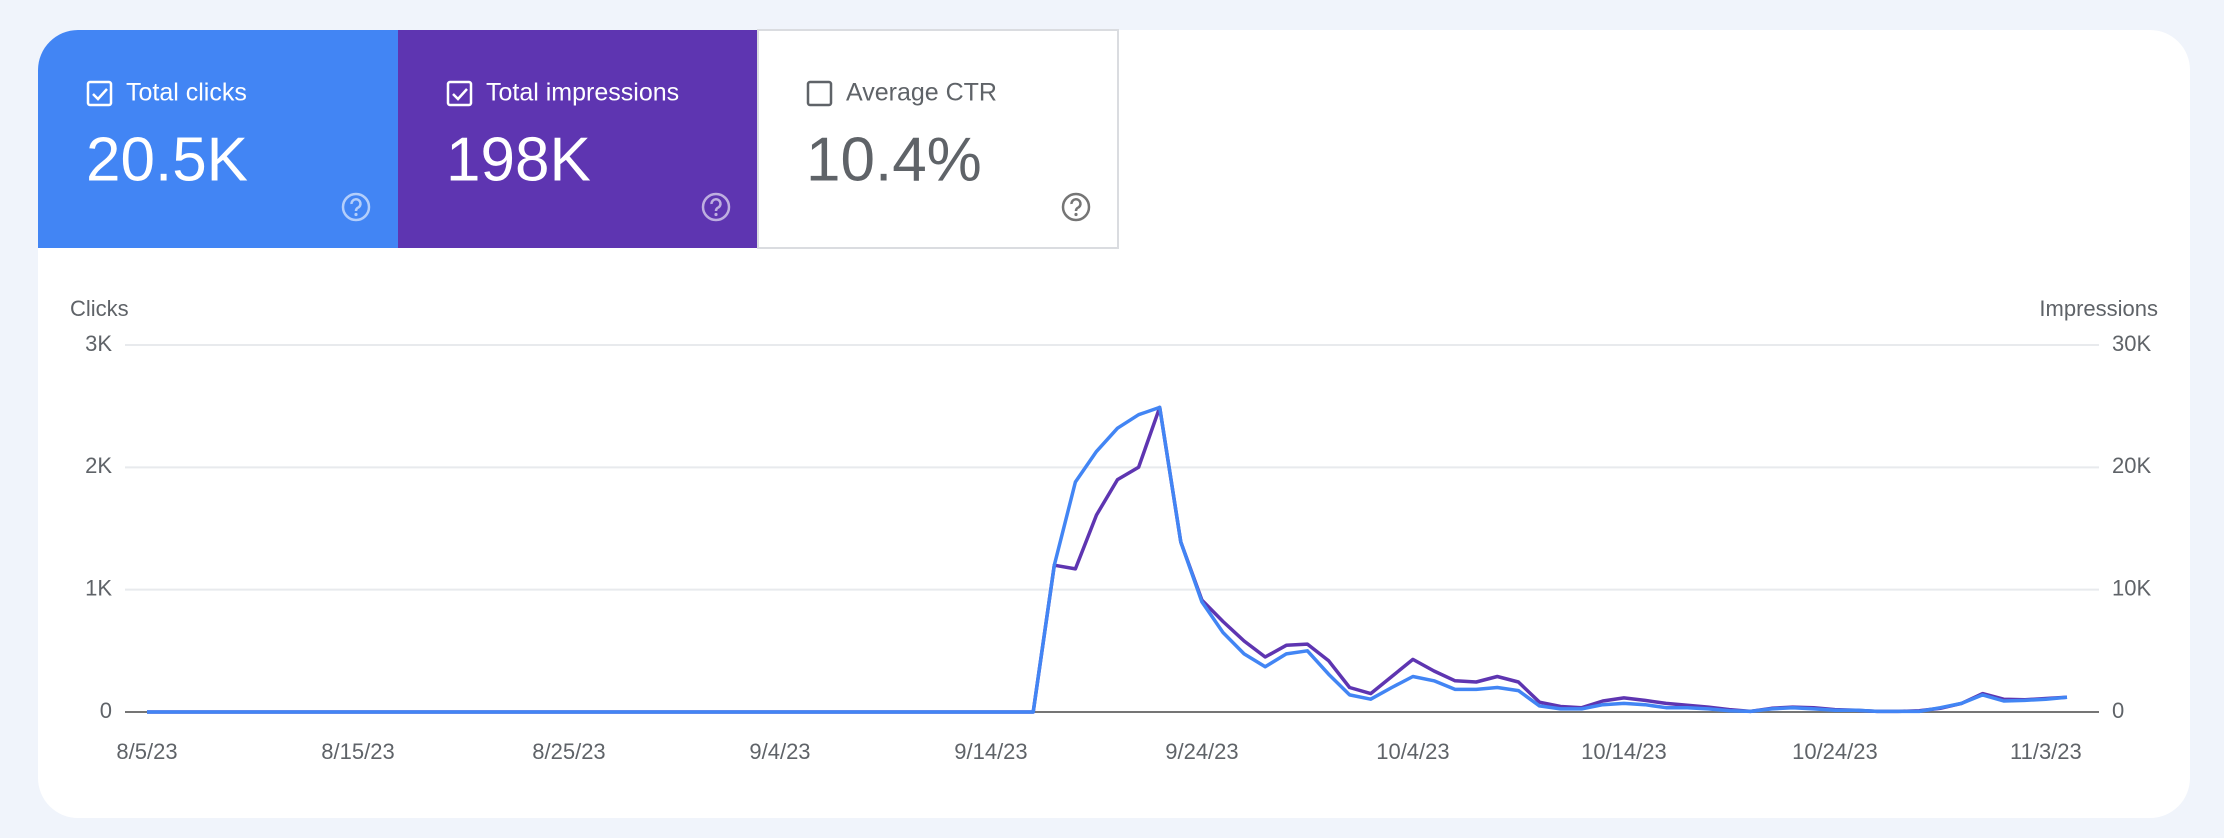  What do you see at coordinates (2118, 710) in the screenshot?
I see `y2-tick-label: 0` at bounding box center [2118, 710].